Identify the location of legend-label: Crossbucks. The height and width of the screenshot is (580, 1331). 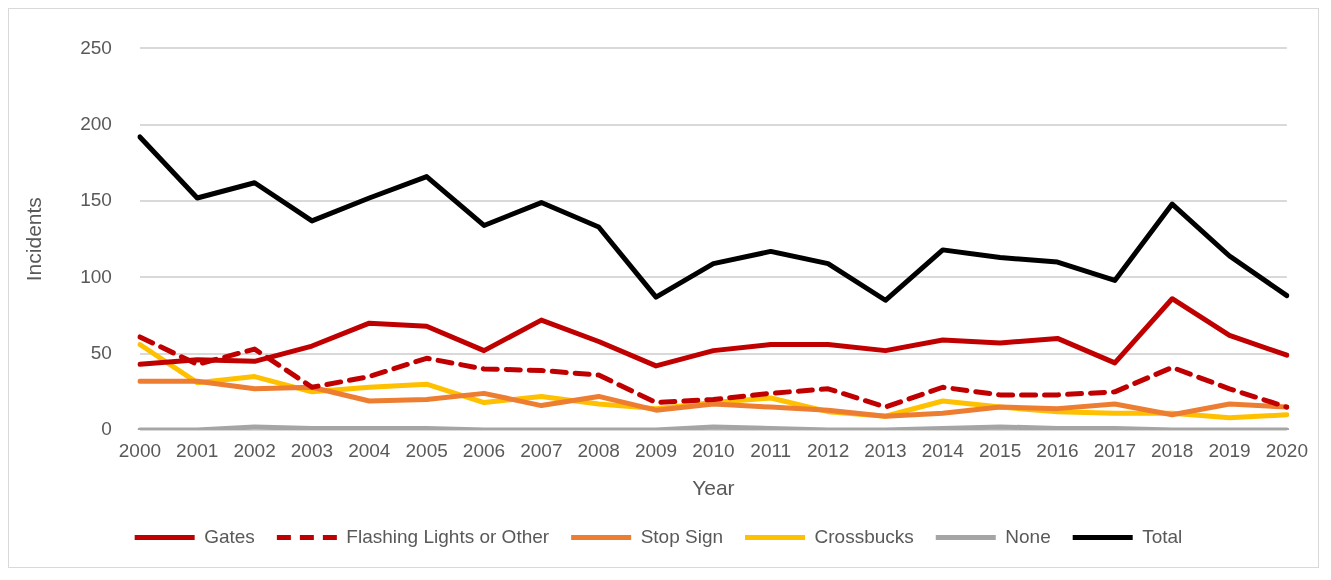
(864, 536).